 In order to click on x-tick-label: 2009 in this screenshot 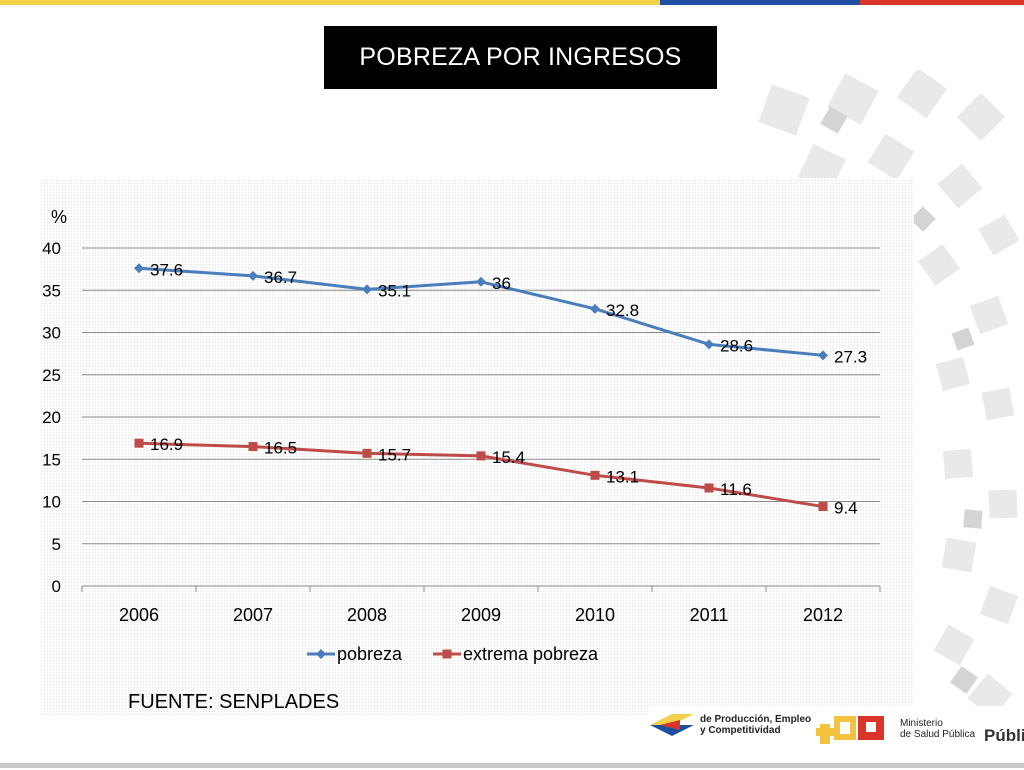, I will do `click(481, 615)`.